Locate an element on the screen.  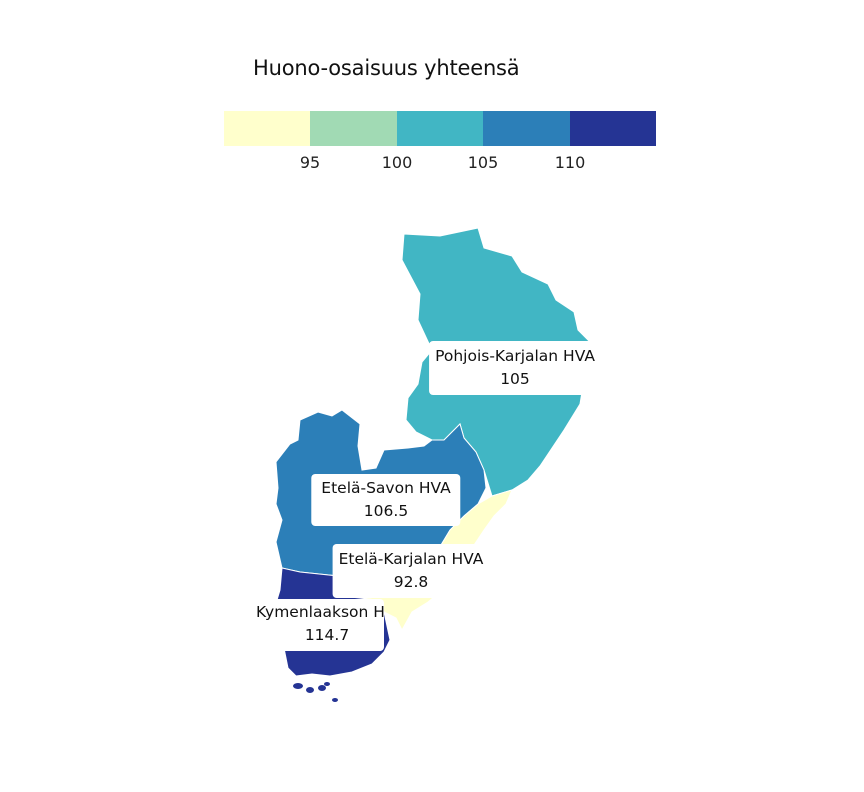
legend-color-bar is located at coordinates (440, 128).